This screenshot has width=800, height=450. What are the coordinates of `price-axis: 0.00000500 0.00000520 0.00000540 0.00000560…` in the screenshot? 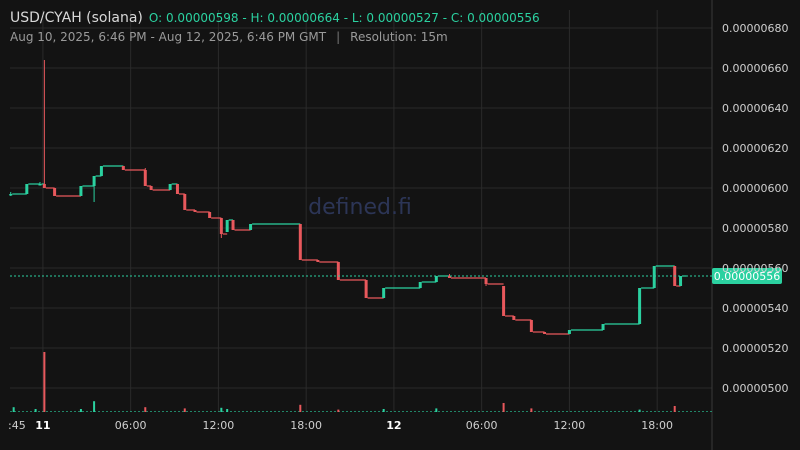 It's located at (755, 208).